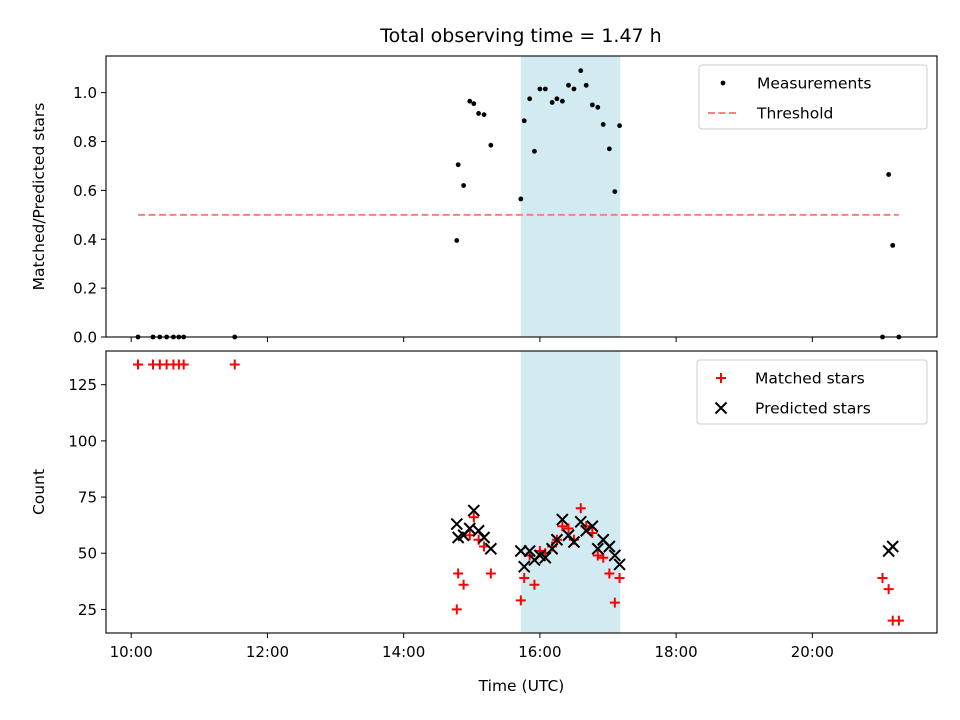 This screenshot has width=960, height=720. What do you see at coordinates (267, 652) in the screenshot?
I see `x-tick-label: 12:00` at bounding box center [267, 652].